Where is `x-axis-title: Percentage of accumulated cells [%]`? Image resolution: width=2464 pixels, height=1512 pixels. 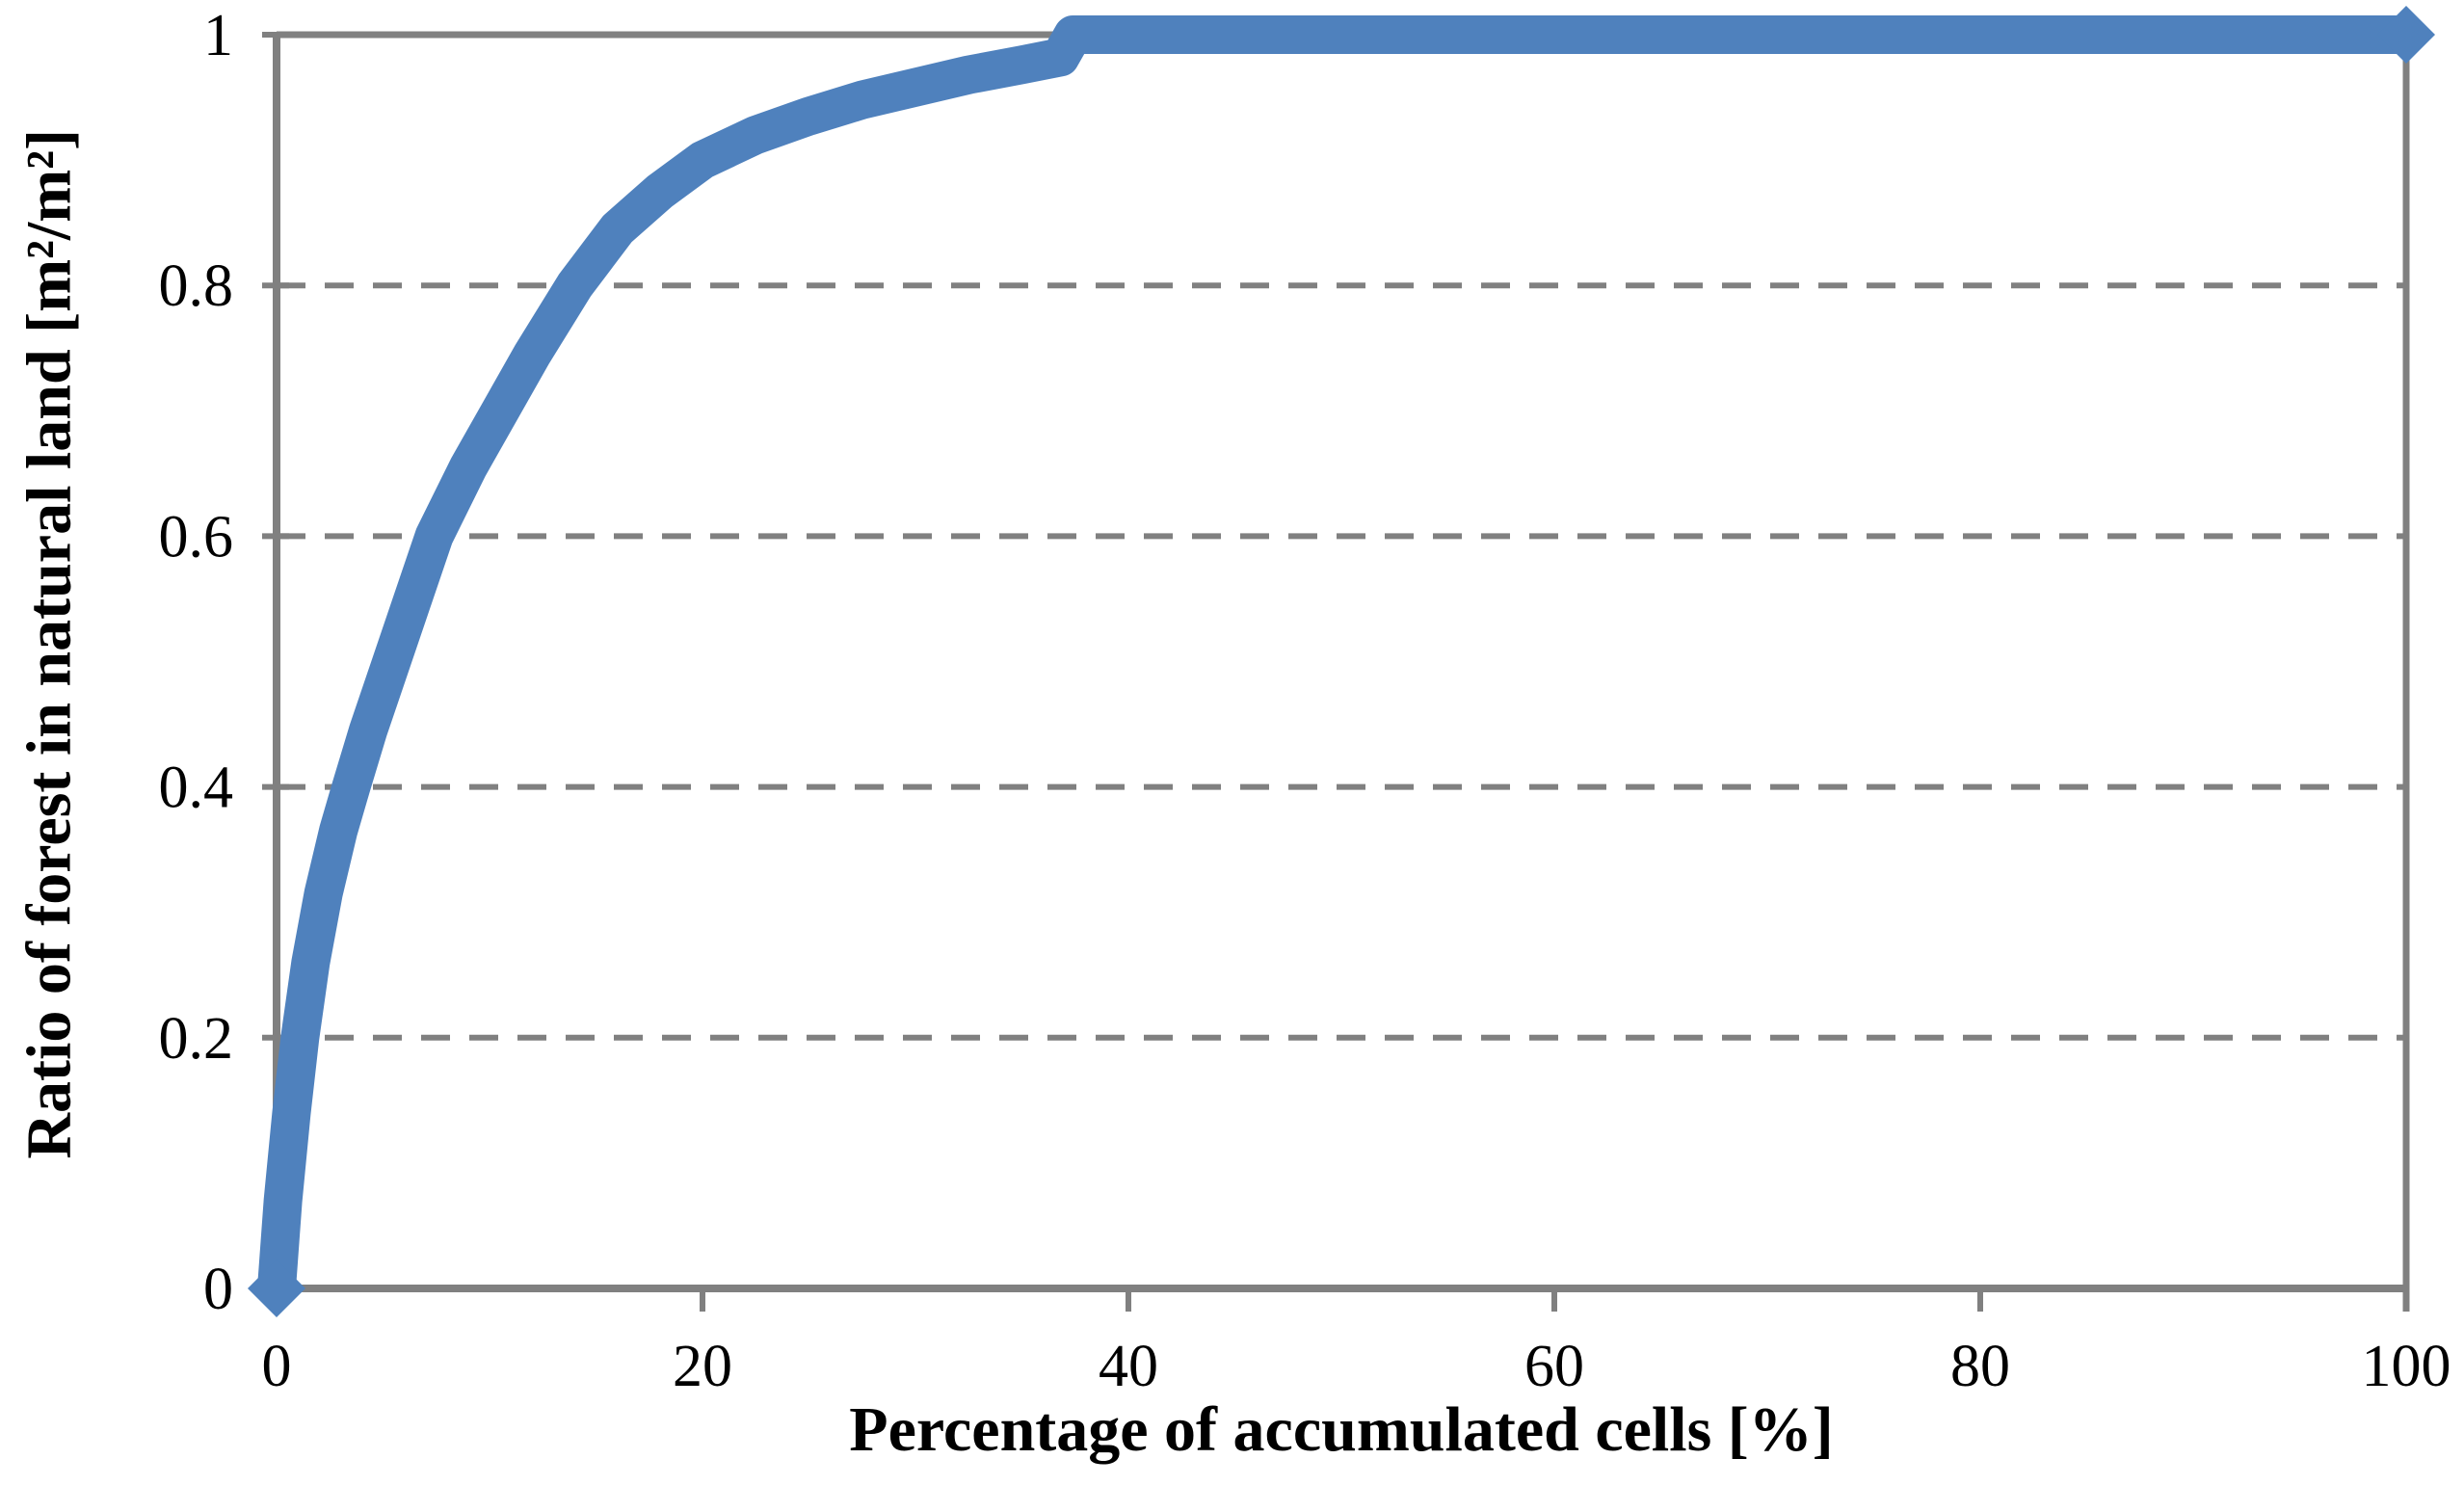 x-axis-title: Percentage of accumulated cells [%] is located at coordinates (1341, 1430).